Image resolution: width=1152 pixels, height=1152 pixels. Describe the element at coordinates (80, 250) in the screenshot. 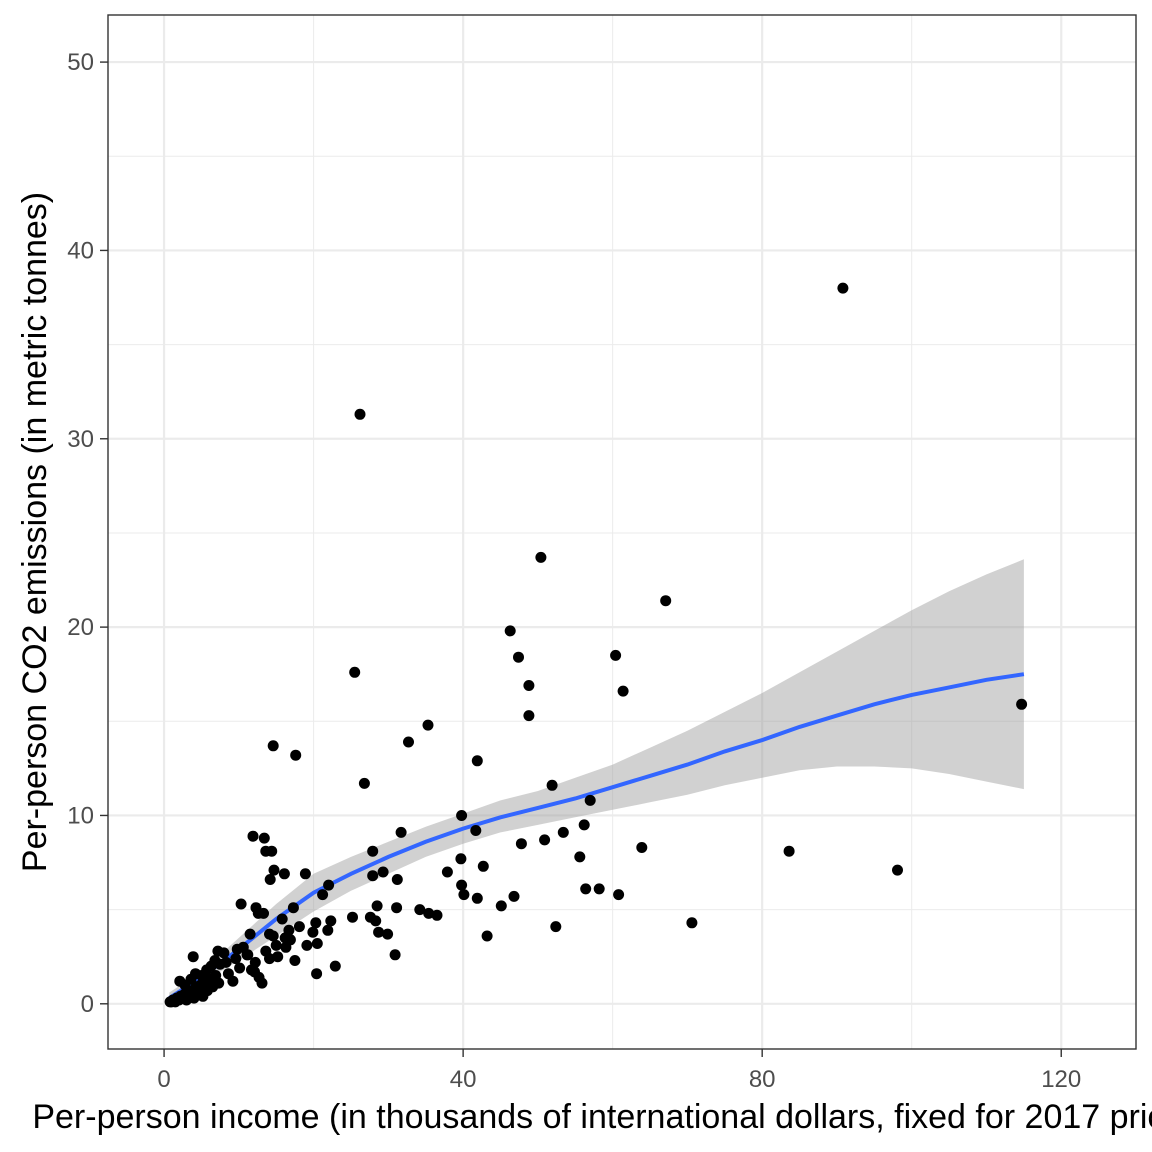

I see `y-tick-label: 40` at that location.